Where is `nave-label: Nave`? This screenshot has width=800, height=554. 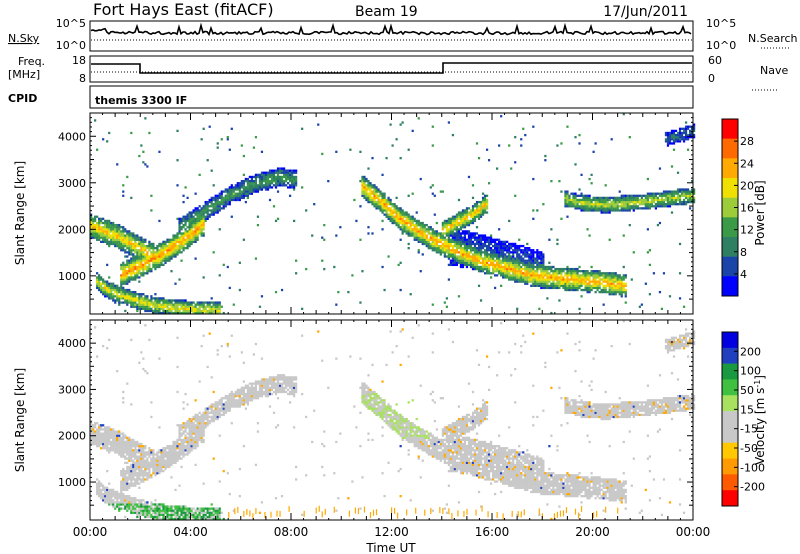 nave-label: Nave is located at coordinates (774, 70).